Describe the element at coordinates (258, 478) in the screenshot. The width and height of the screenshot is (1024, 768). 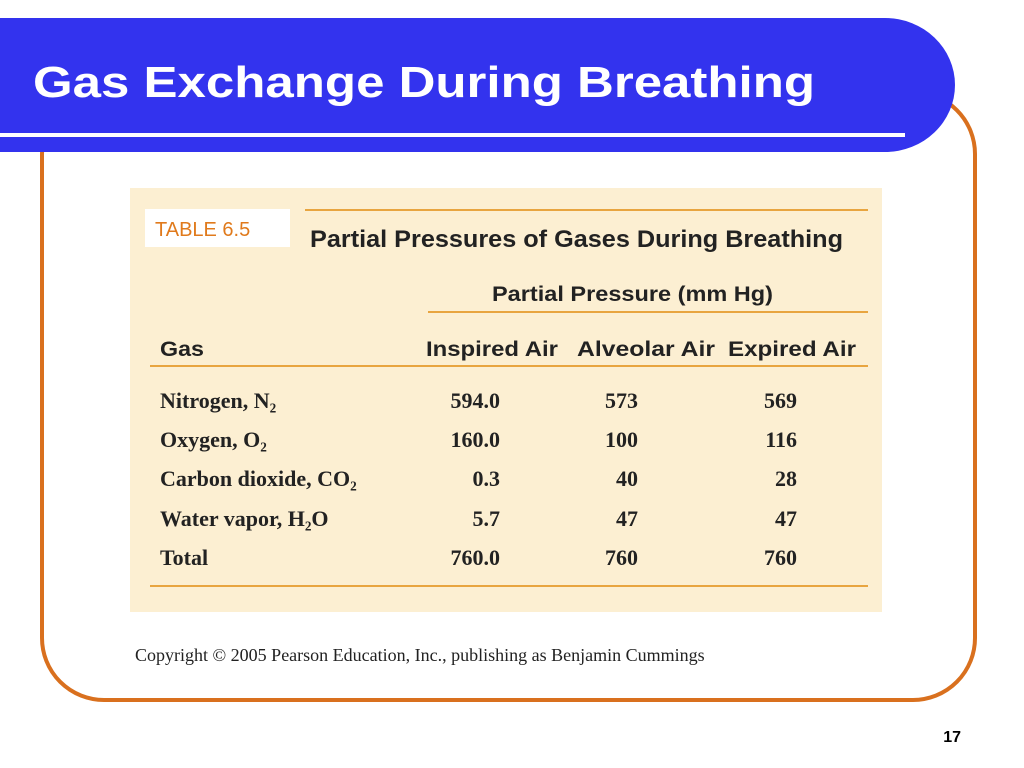
I see `row-label: Carbon dioxide, CO₂` at that location.